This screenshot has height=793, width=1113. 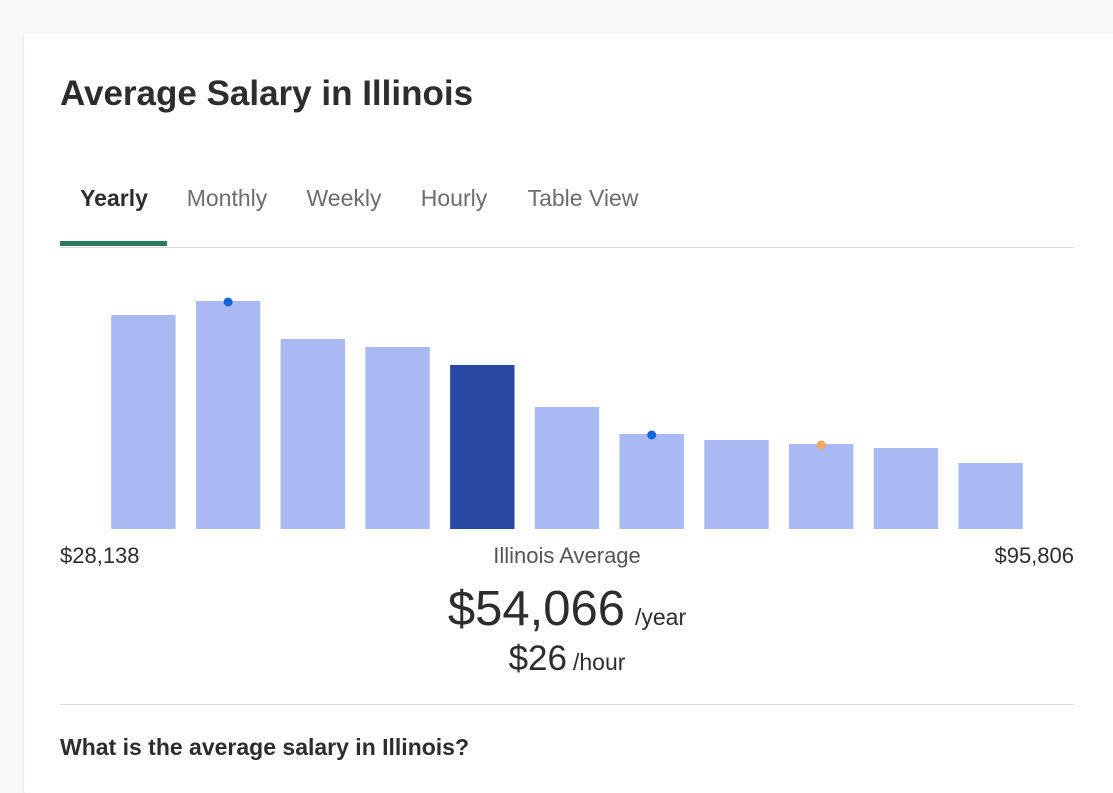 I want to click on max-salary-label: $95,806, so click(x=1034, y=555).